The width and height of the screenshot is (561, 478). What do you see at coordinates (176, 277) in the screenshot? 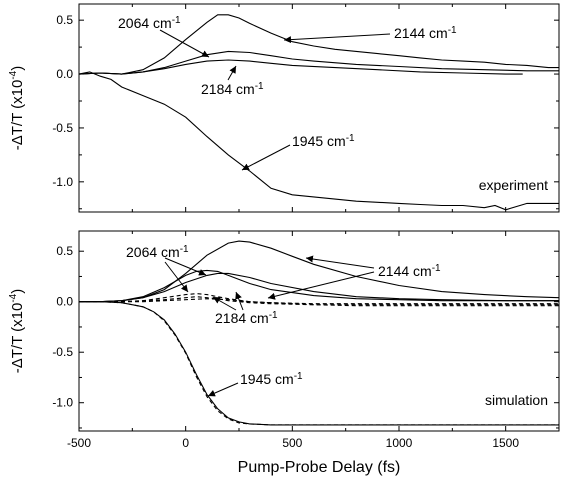
I see `bottom-arrow-2064-b` at bounding box center [176, 277].